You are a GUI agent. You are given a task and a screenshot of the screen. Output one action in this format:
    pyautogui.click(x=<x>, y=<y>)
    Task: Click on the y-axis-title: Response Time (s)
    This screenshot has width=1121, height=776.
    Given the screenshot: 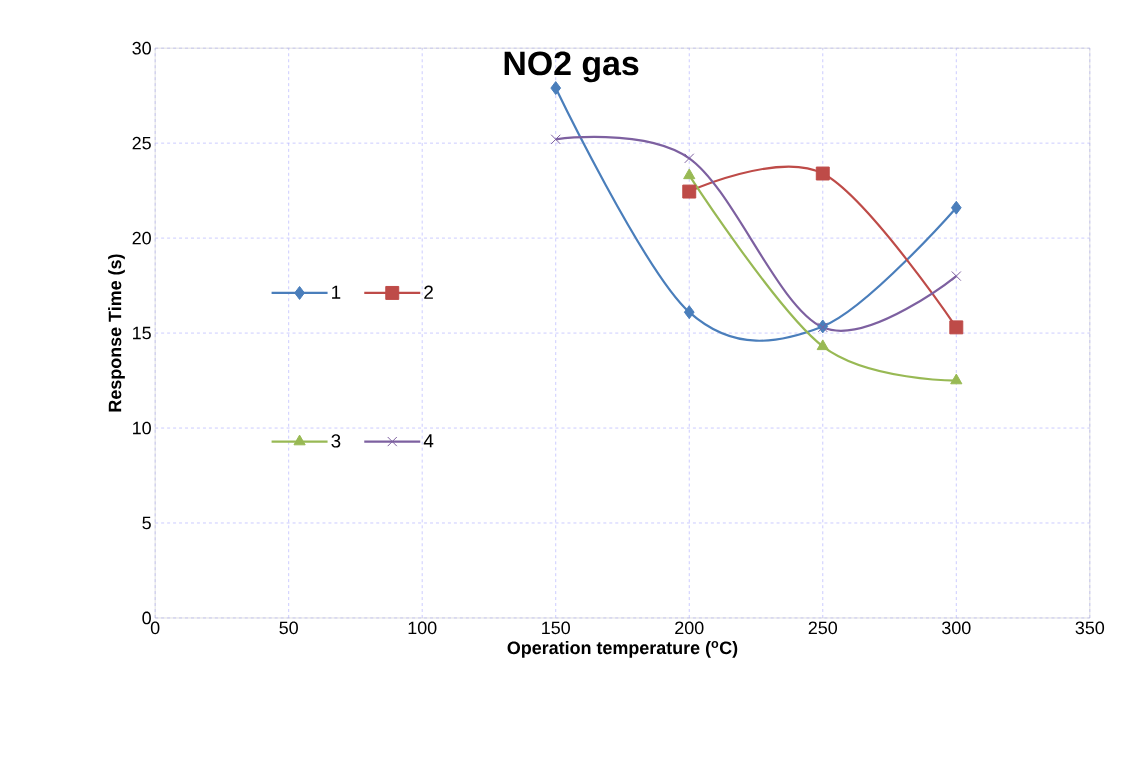 What is the action you would take?
    pyautogui.click(x=116, y=333)
    